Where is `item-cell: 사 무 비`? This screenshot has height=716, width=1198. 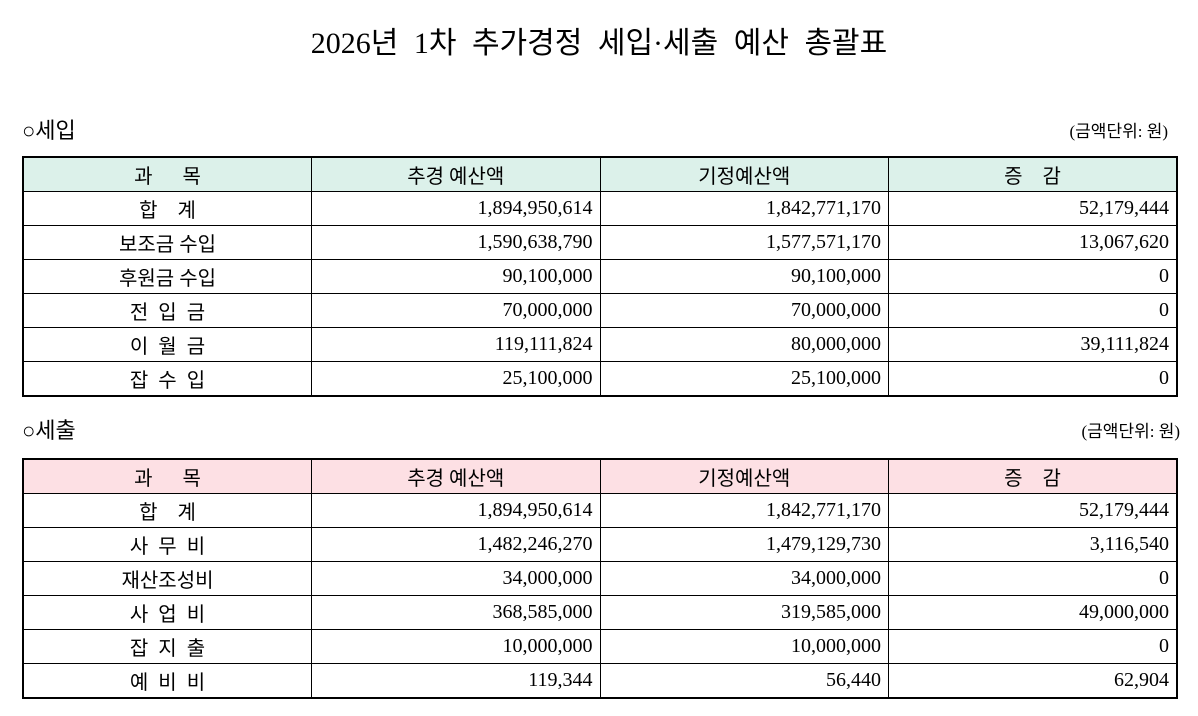 item-cell: 사 무 비 is located at coordinates (167, 544).